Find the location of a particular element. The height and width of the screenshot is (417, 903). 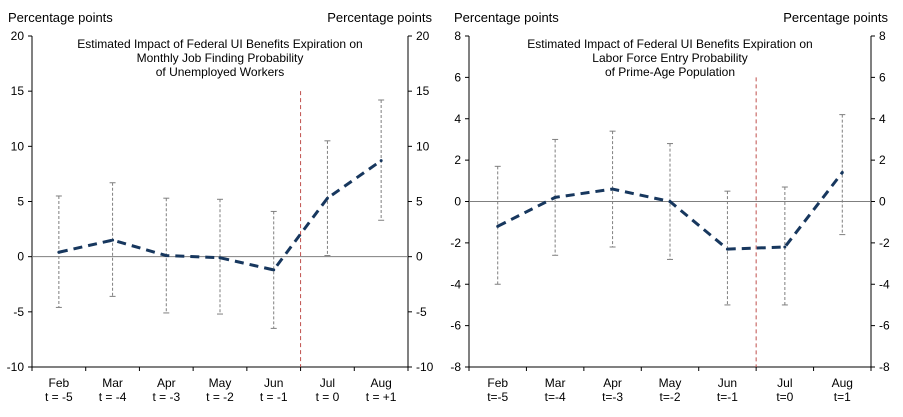

y-tick-label-right: 6 is located at coordinates (882, 77).